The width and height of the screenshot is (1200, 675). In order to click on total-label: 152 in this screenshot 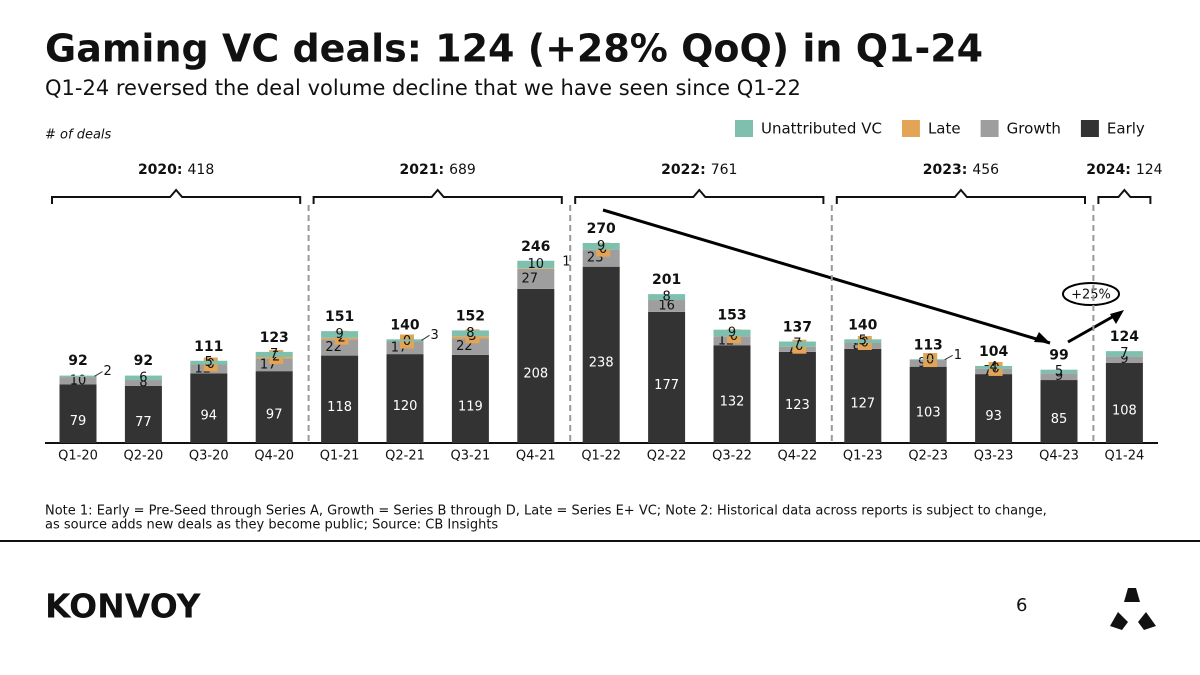, I will do `click(470, 316)`.